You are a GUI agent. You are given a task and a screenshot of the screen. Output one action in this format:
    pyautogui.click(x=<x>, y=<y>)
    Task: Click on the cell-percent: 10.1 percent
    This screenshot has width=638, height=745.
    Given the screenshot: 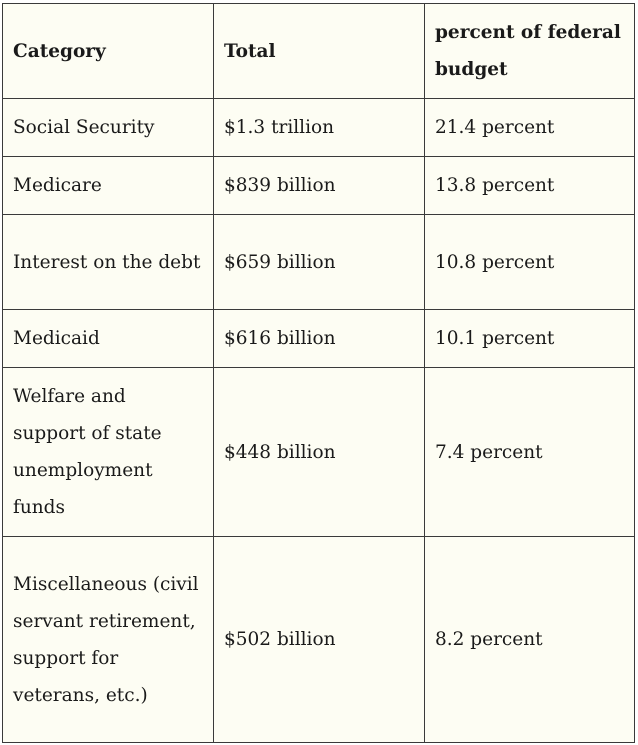 What is the action you would take?
    pyautogui.click(x=529, y=338)
    